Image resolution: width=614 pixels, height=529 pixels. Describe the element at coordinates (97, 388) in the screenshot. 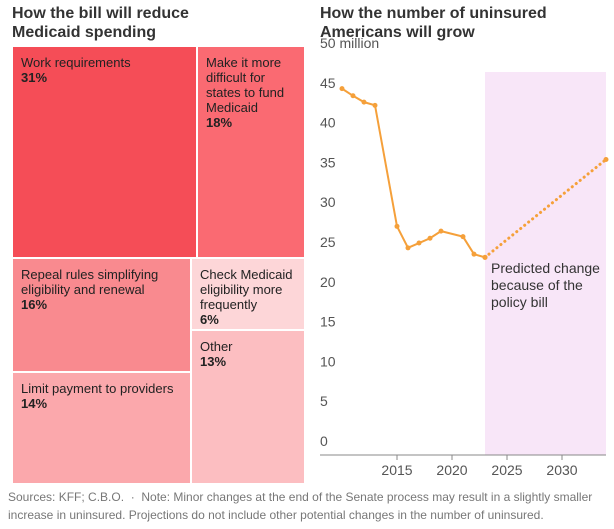

I see `cell-label: Limit payment to providers` at that location.